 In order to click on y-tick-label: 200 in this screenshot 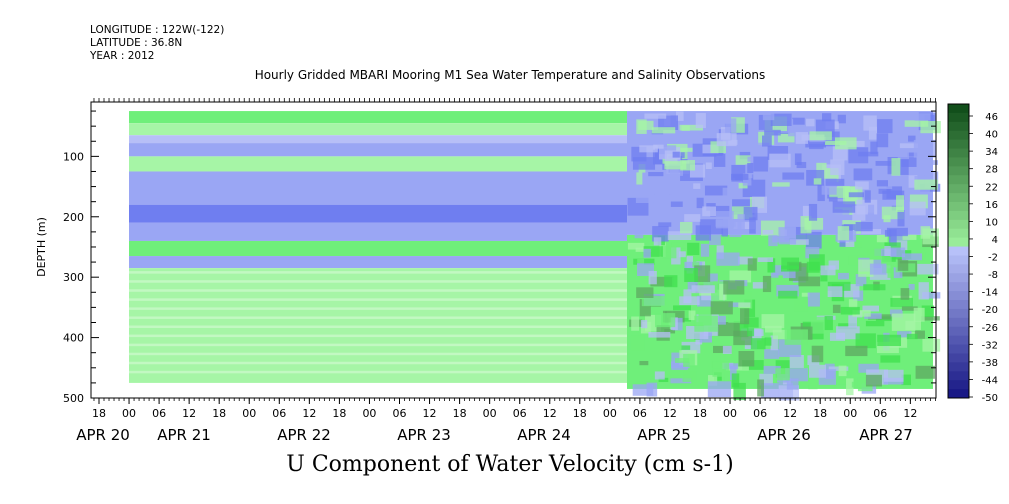, I will do `click(73, 217)`.